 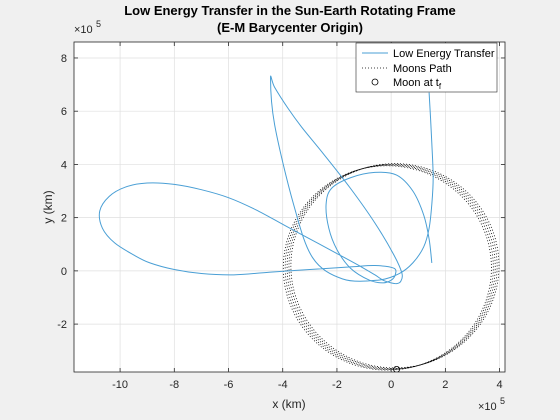 What do you see at coordinates (64, 165) in the screenshot?
I see `y-tick-label: 4` at bounding box center [64, 165].